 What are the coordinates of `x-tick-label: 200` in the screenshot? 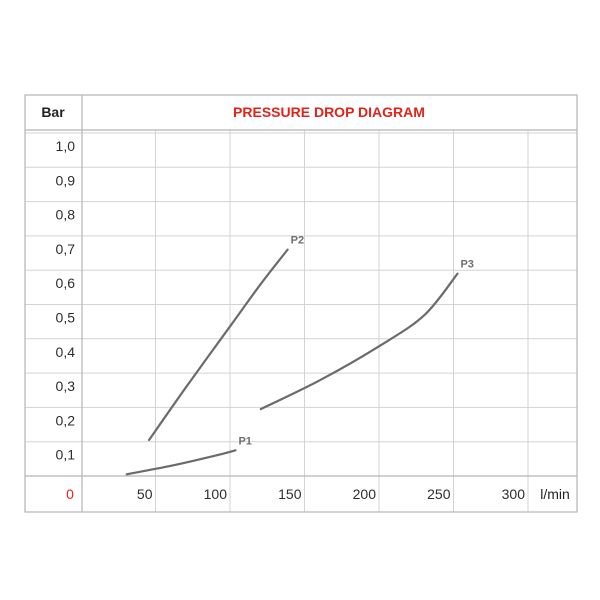 It's located at (365, 494).